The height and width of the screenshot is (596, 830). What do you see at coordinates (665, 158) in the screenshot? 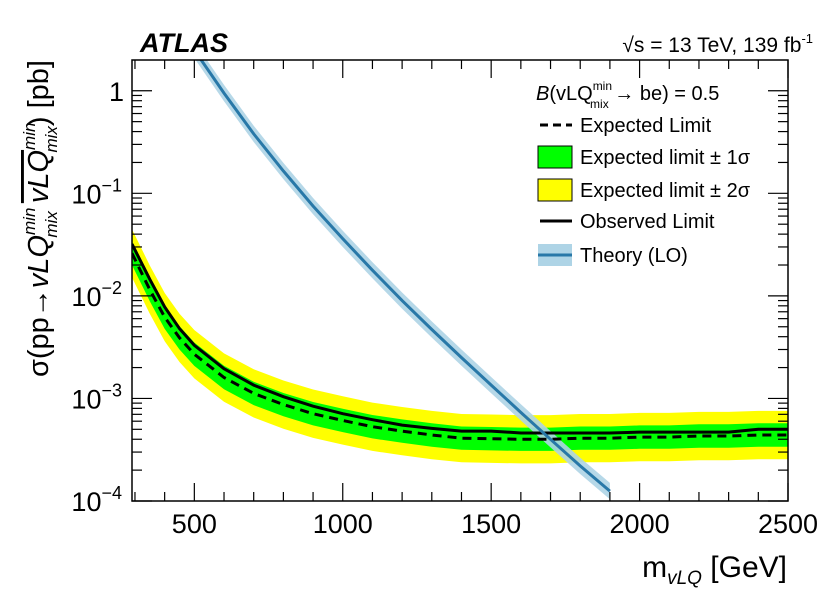
I see `legend-1sigma-label: Expected limit ± 1σ` at bounding box center [665, 158].